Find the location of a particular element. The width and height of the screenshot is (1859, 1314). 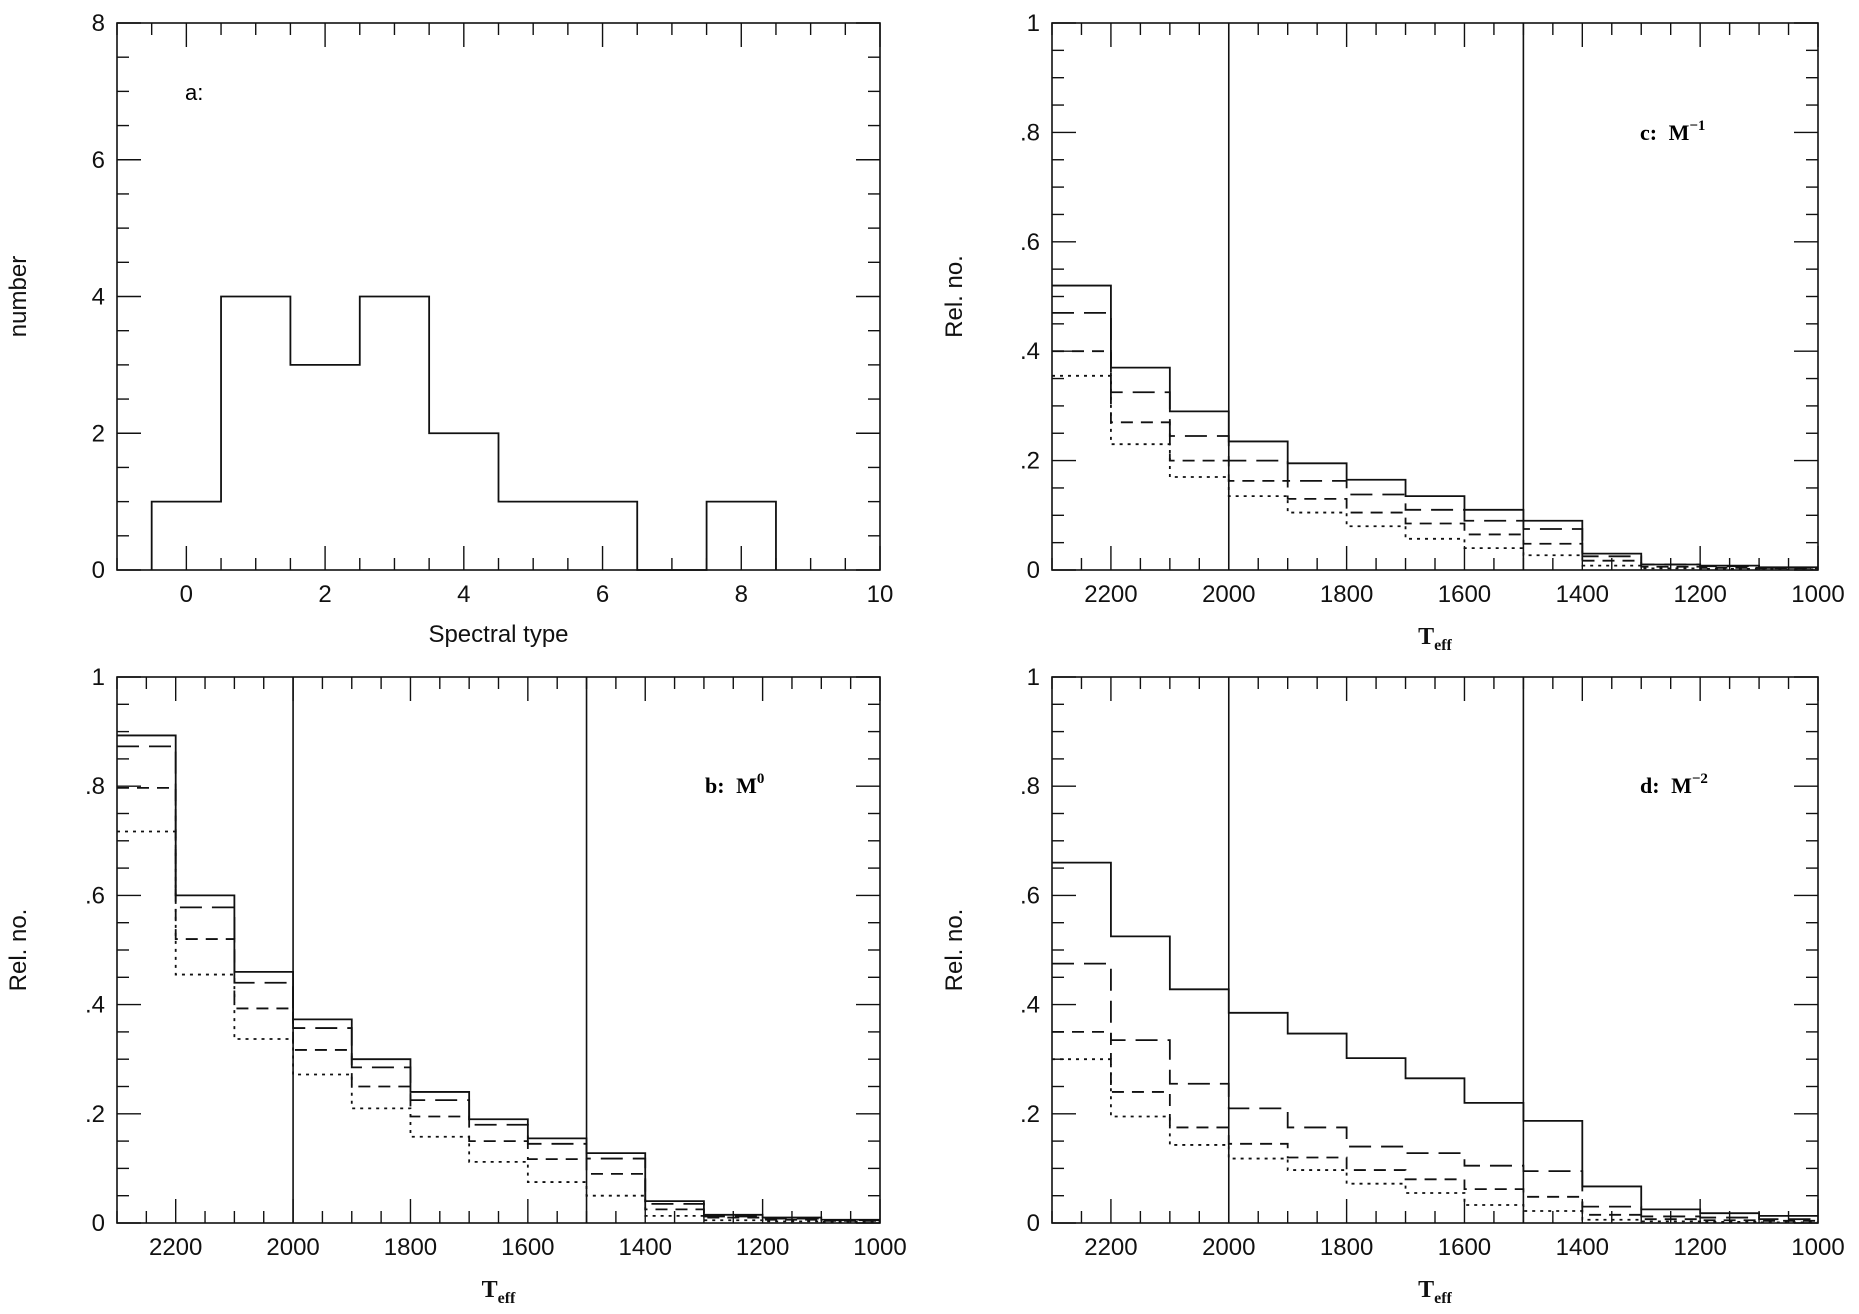

x-tick-label: 2 is located at coordinates (324, 594).